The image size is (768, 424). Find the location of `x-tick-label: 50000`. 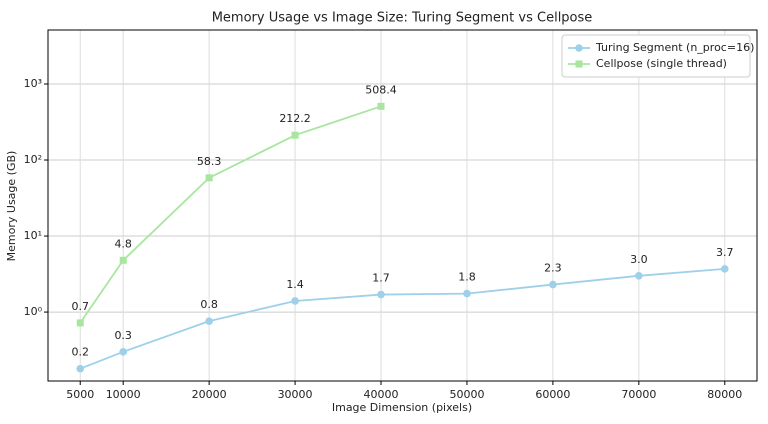

x-tick-label: 50000 is located at coordinates (466, 394).